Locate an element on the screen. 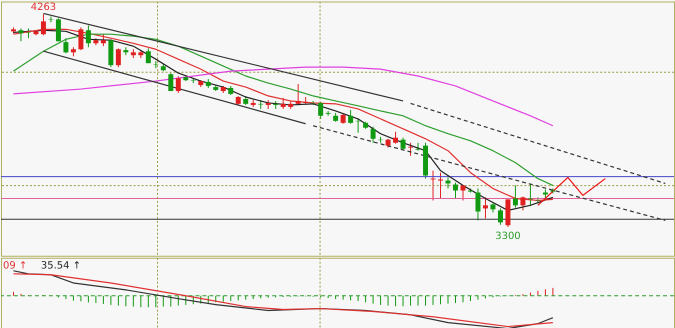 The height and width of the screenshot is (328, 675). annotation: 35.54 ↑ is located at coordinates (60, 266).